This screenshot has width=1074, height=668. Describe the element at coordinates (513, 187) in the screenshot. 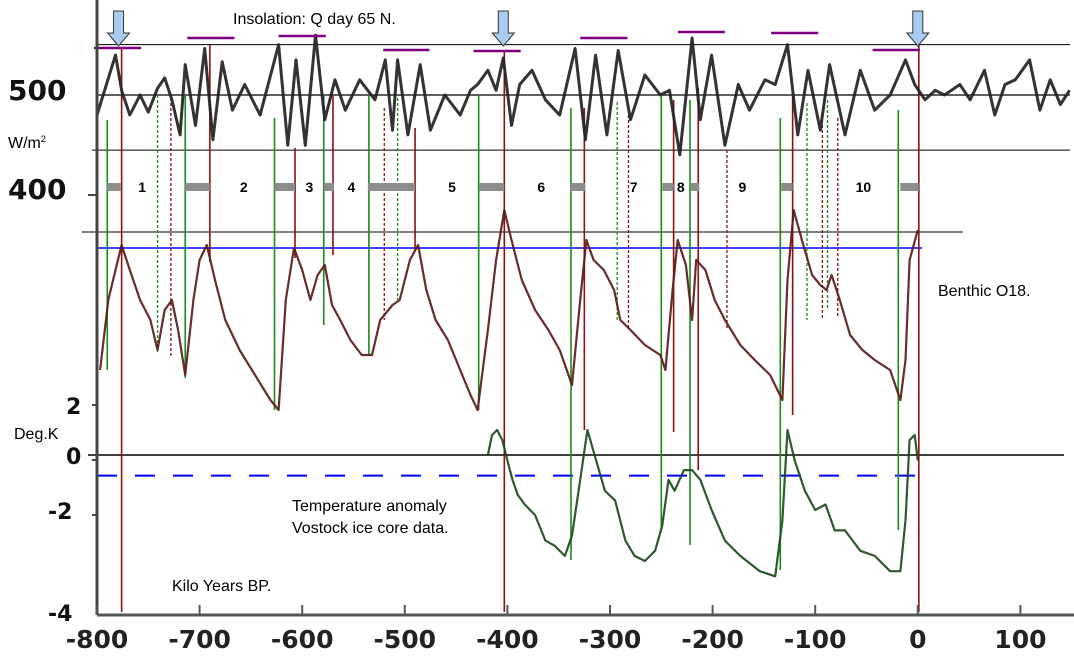

I see `period-bars: 1 2 3 4 5 6 7 8 9 10` at that location.